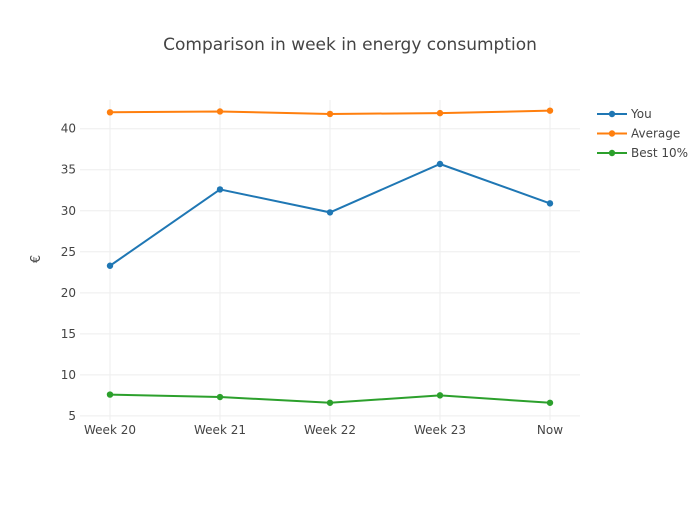  What do you see at coordinates (68, 129) in the screenshot?
I see `y-tick-label: 40` at bounding box center [68, 129].